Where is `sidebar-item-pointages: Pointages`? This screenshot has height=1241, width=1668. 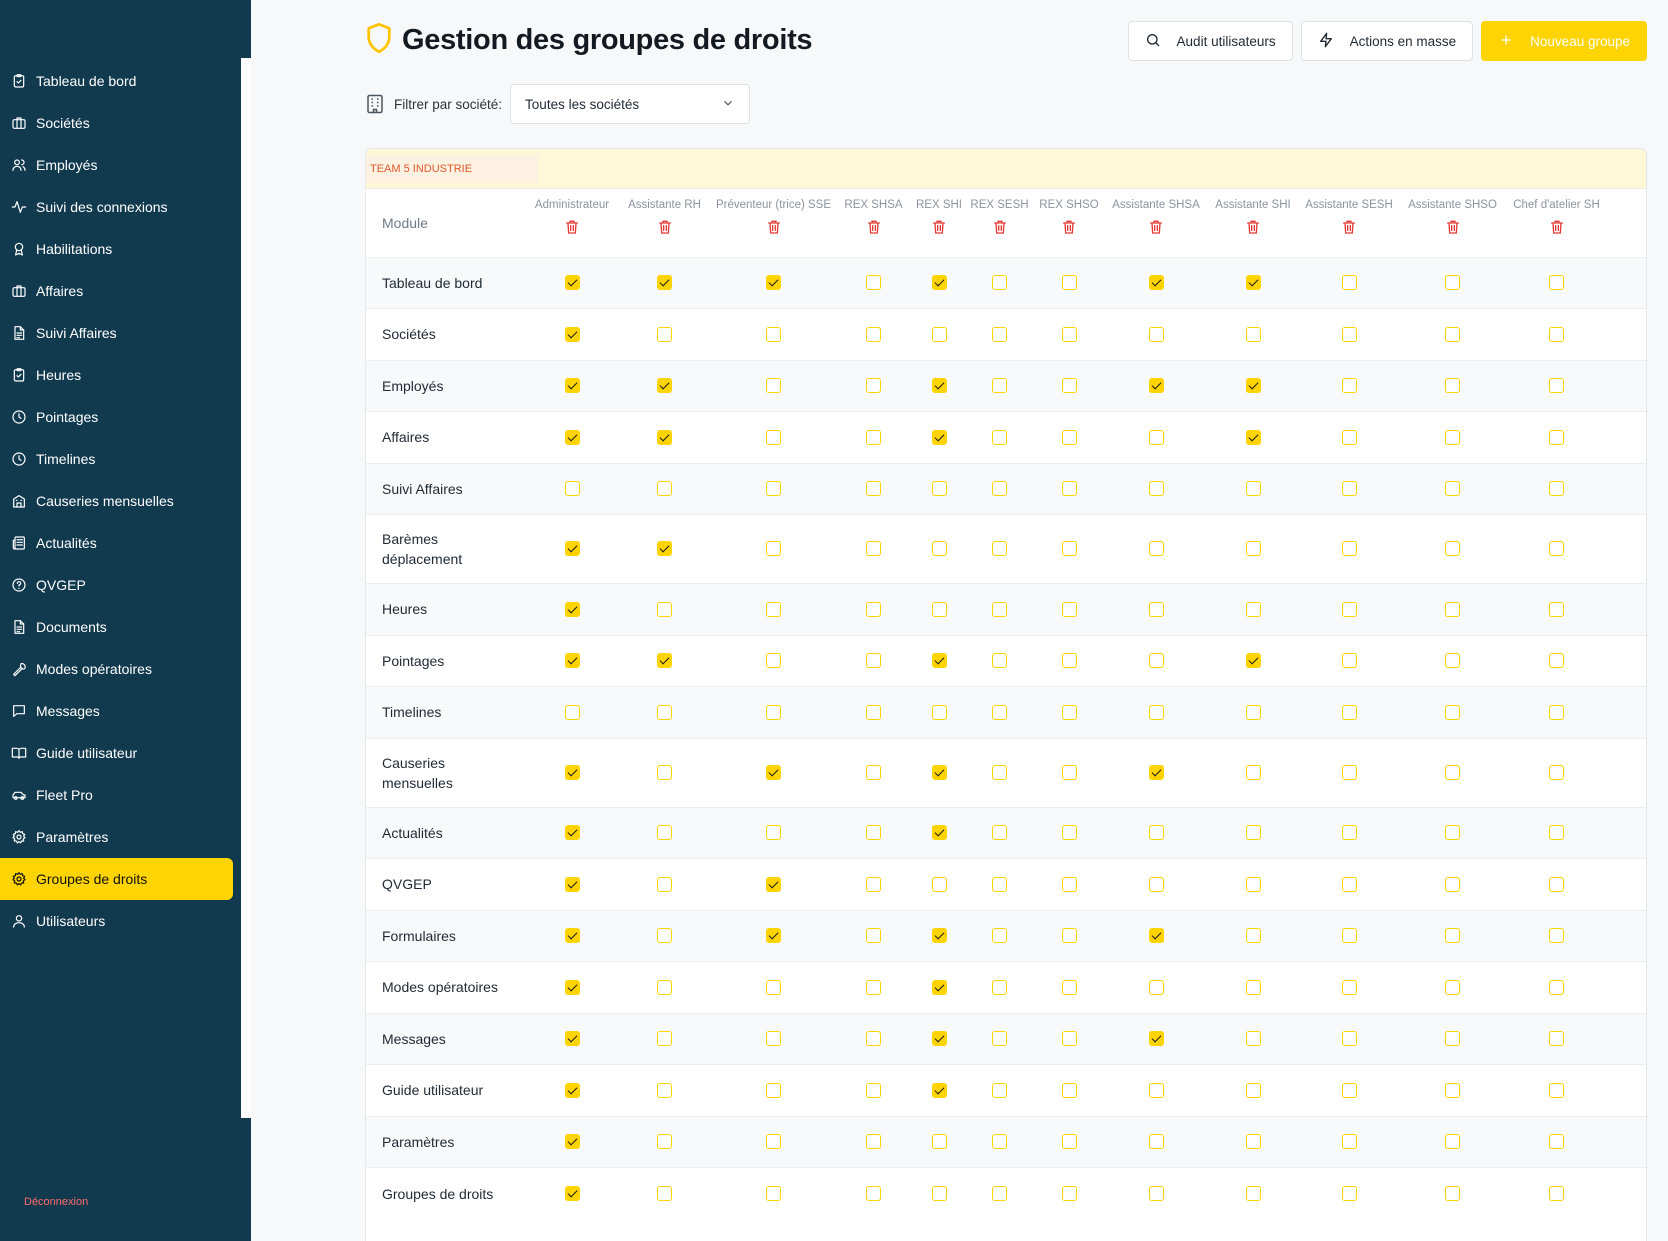 sidebar-item-pointages: Pointages is located at coordinates (116, 417).